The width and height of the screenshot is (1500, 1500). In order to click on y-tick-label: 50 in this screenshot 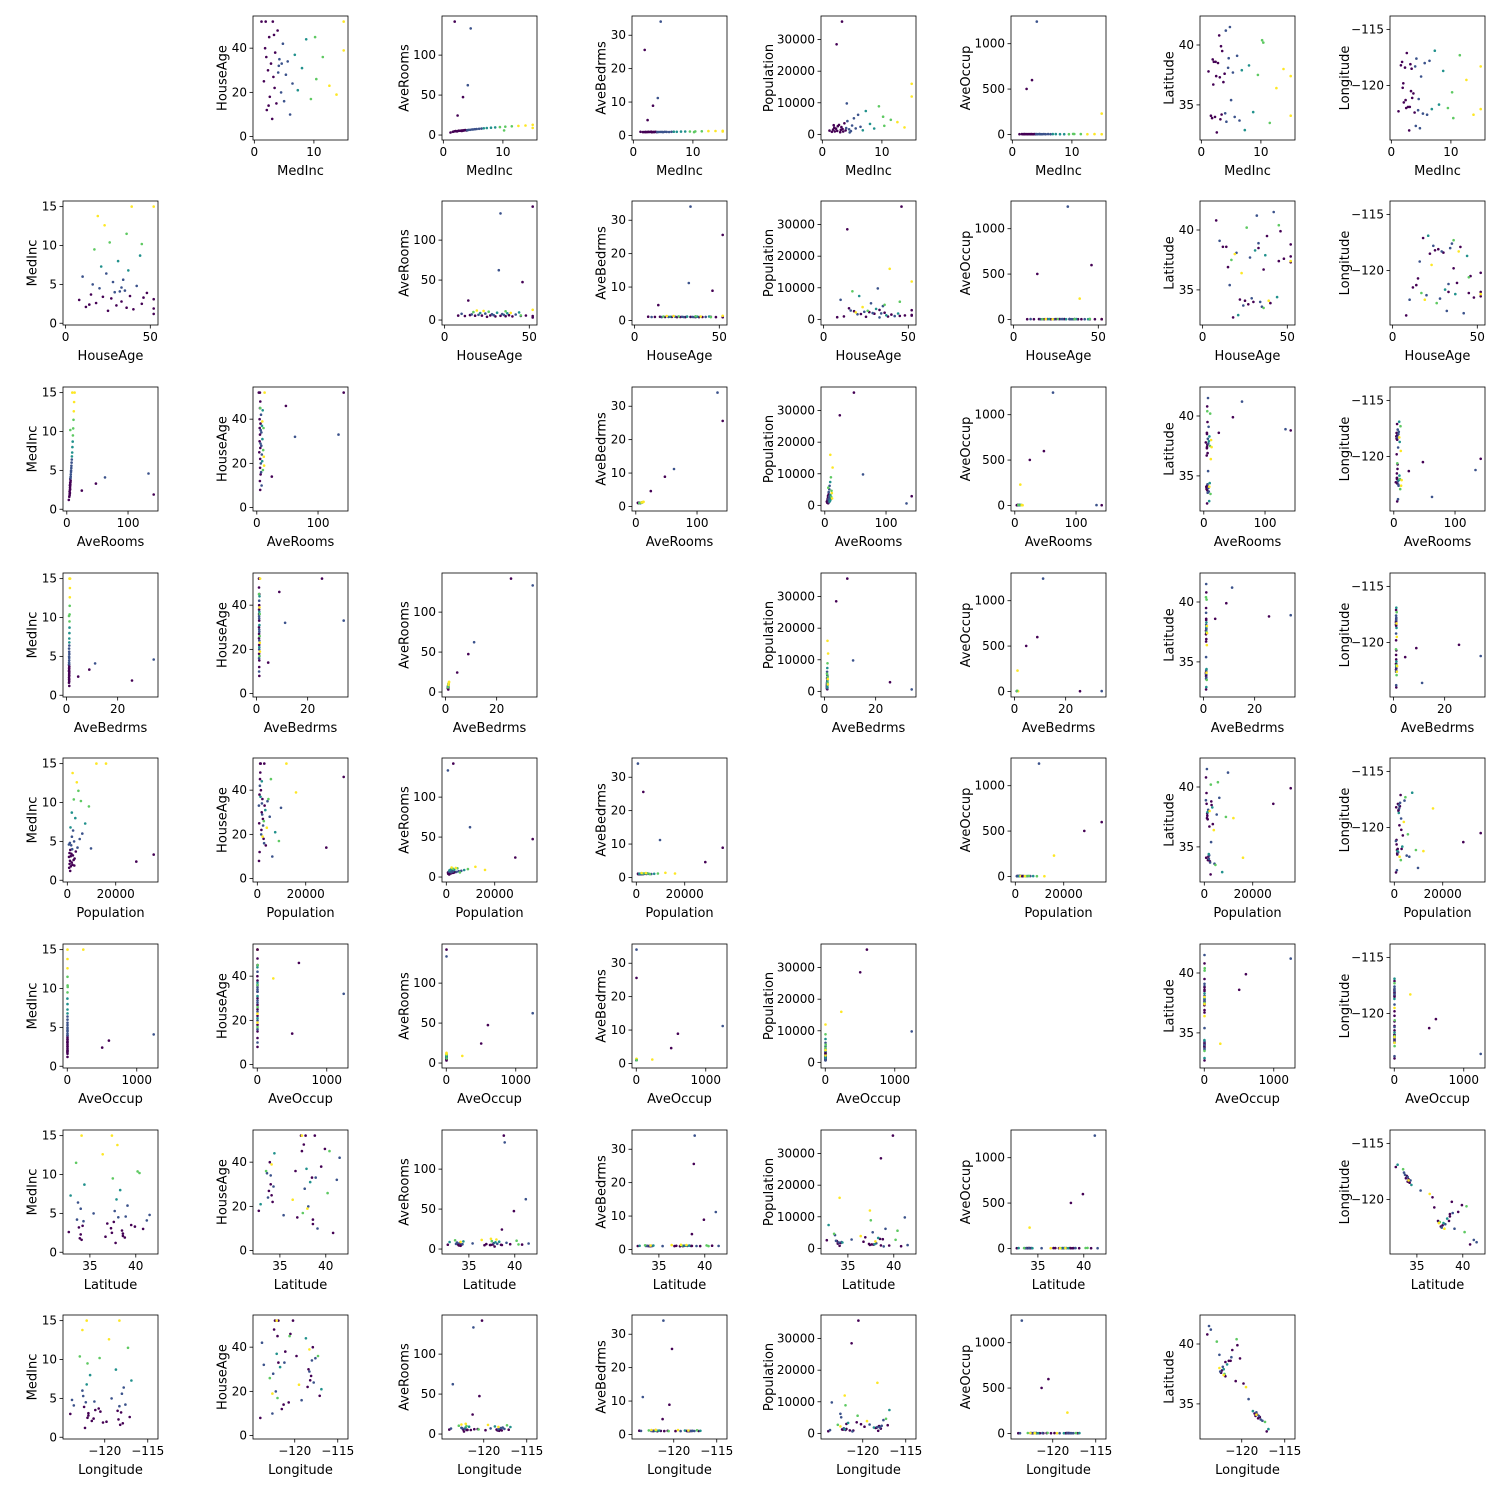, I will do `click(428, 1394)`.